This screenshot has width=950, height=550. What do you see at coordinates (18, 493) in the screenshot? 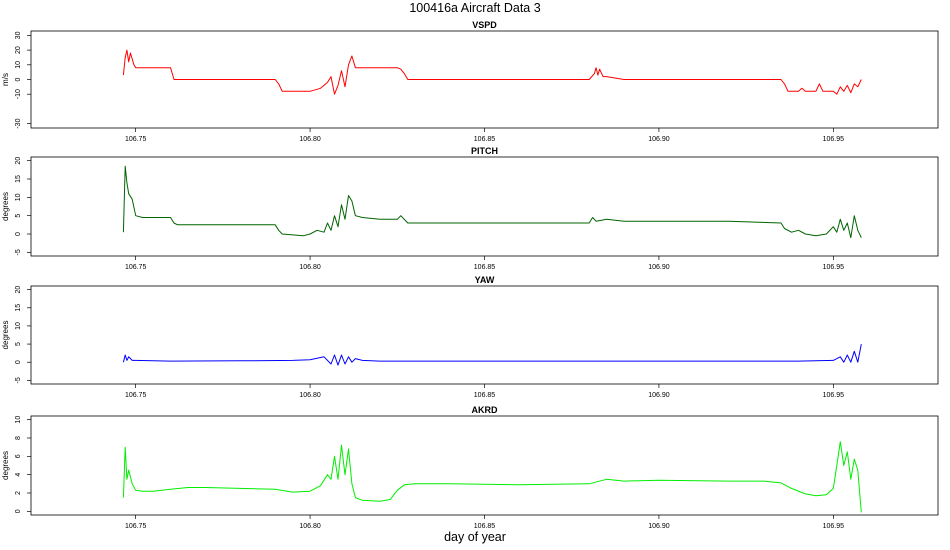
I see `y-tick-label: 2` at bounding box center [18, 493].